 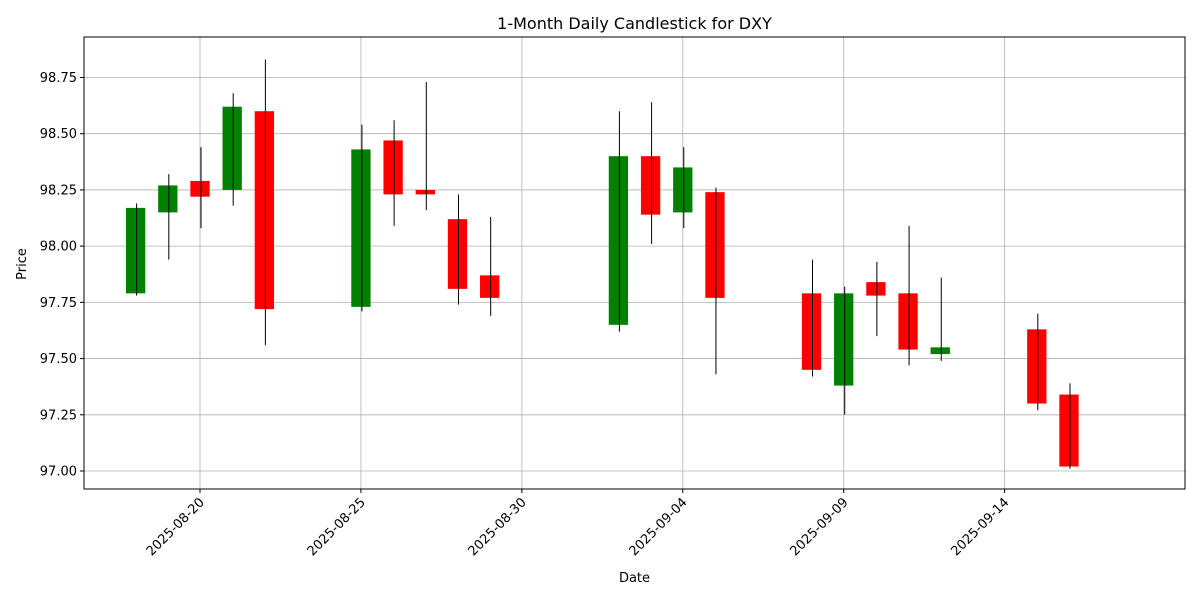 What do you see at coordinates (58, 359) in the screenshot?
I see `y-tick-label: 97.50` at bounding box center [58, 359].